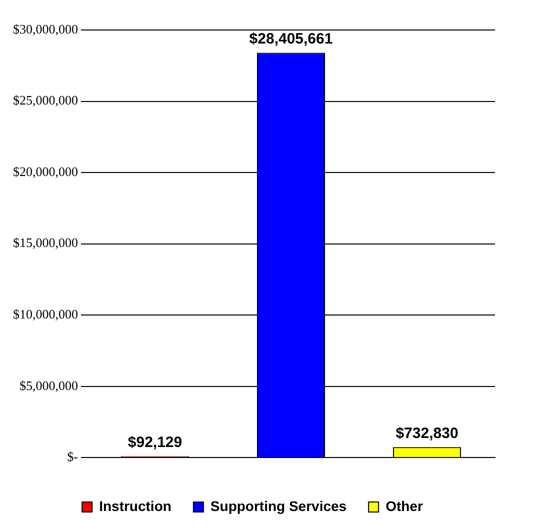 This screenshot has height=529, width=550. I want to click on y-tick-label: $20,000,000, so click(45, 171).